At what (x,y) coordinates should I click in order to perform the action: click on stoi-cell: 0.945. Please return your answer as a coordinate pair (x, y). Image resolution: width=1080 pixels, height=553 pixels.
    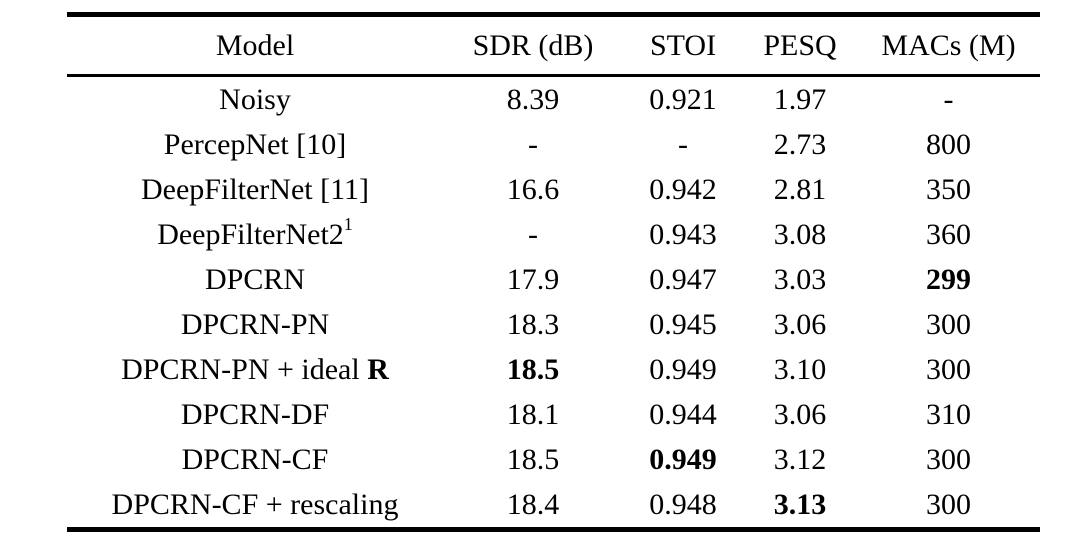
    Looking at the image, I should click on (683, 324).